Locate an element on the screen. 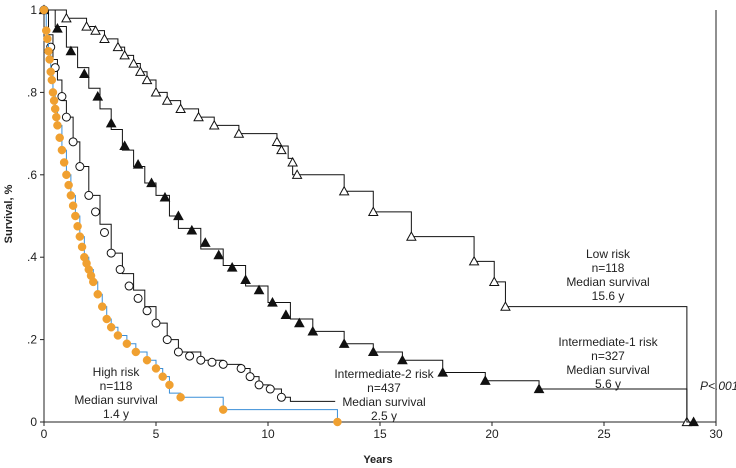  y-tick-label: .8 is located at coordinates (32, 92).